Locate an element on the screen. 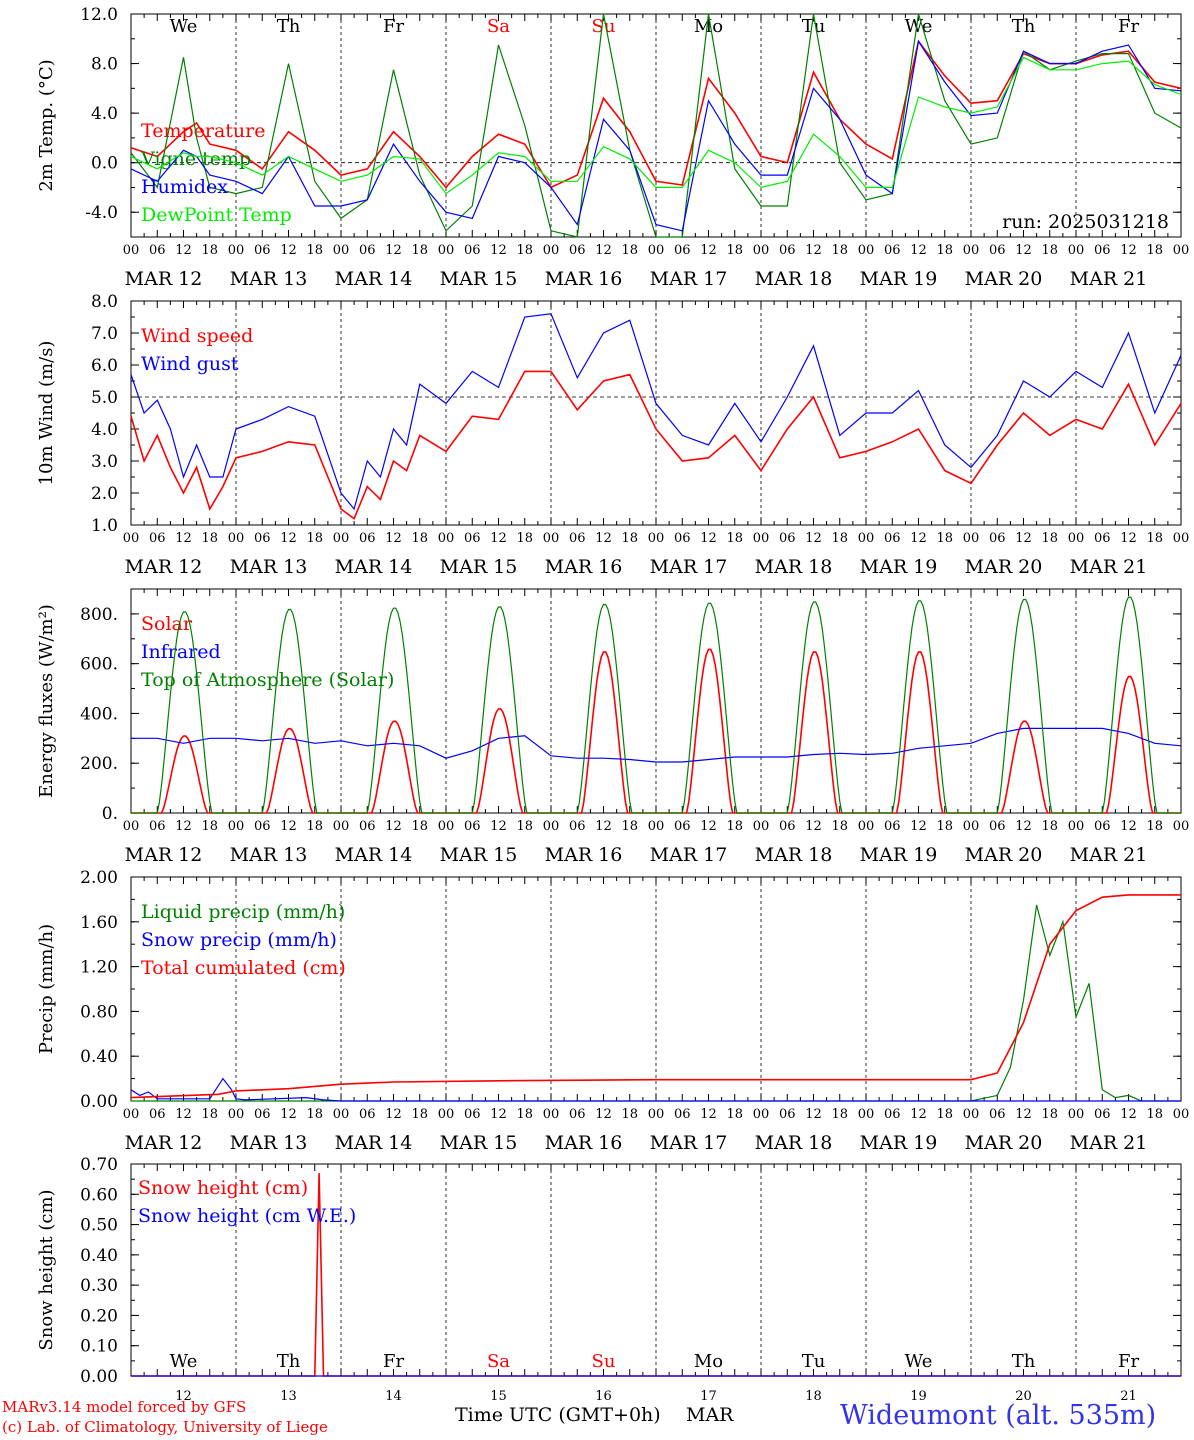  legend-entry: Humidex is located at coordinates (184, 187).